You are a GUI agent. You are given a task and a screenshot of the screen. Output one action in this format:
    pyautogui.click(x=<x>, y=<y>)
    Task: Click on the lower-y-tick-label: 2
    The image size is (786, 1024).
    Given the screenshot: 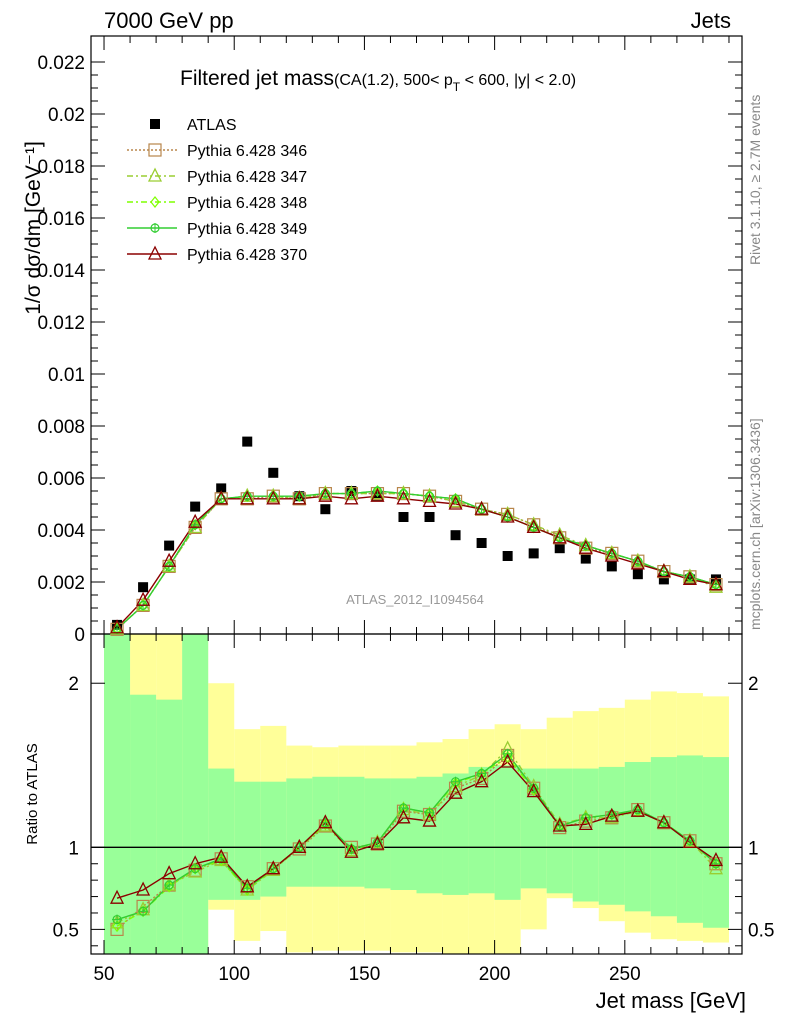 What is the action you would take?
    pyautogui.click(x=73, y=684)
    